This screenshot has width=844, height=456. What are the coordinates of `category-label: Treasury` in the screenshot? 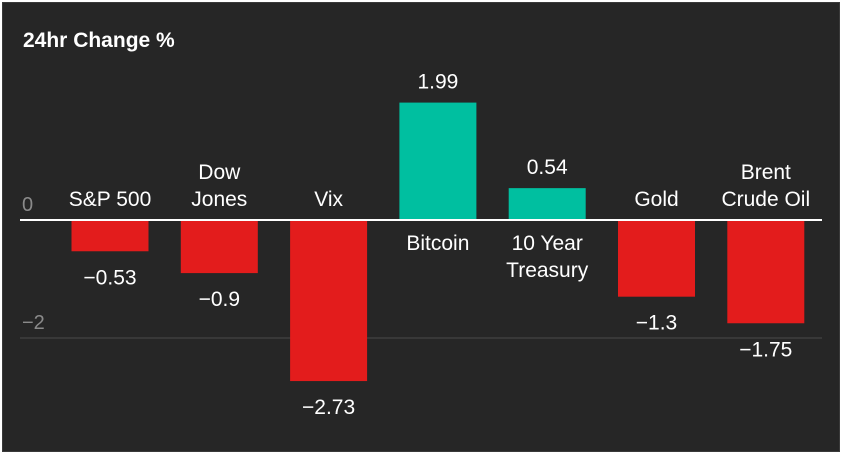 It's located at (547, 270).